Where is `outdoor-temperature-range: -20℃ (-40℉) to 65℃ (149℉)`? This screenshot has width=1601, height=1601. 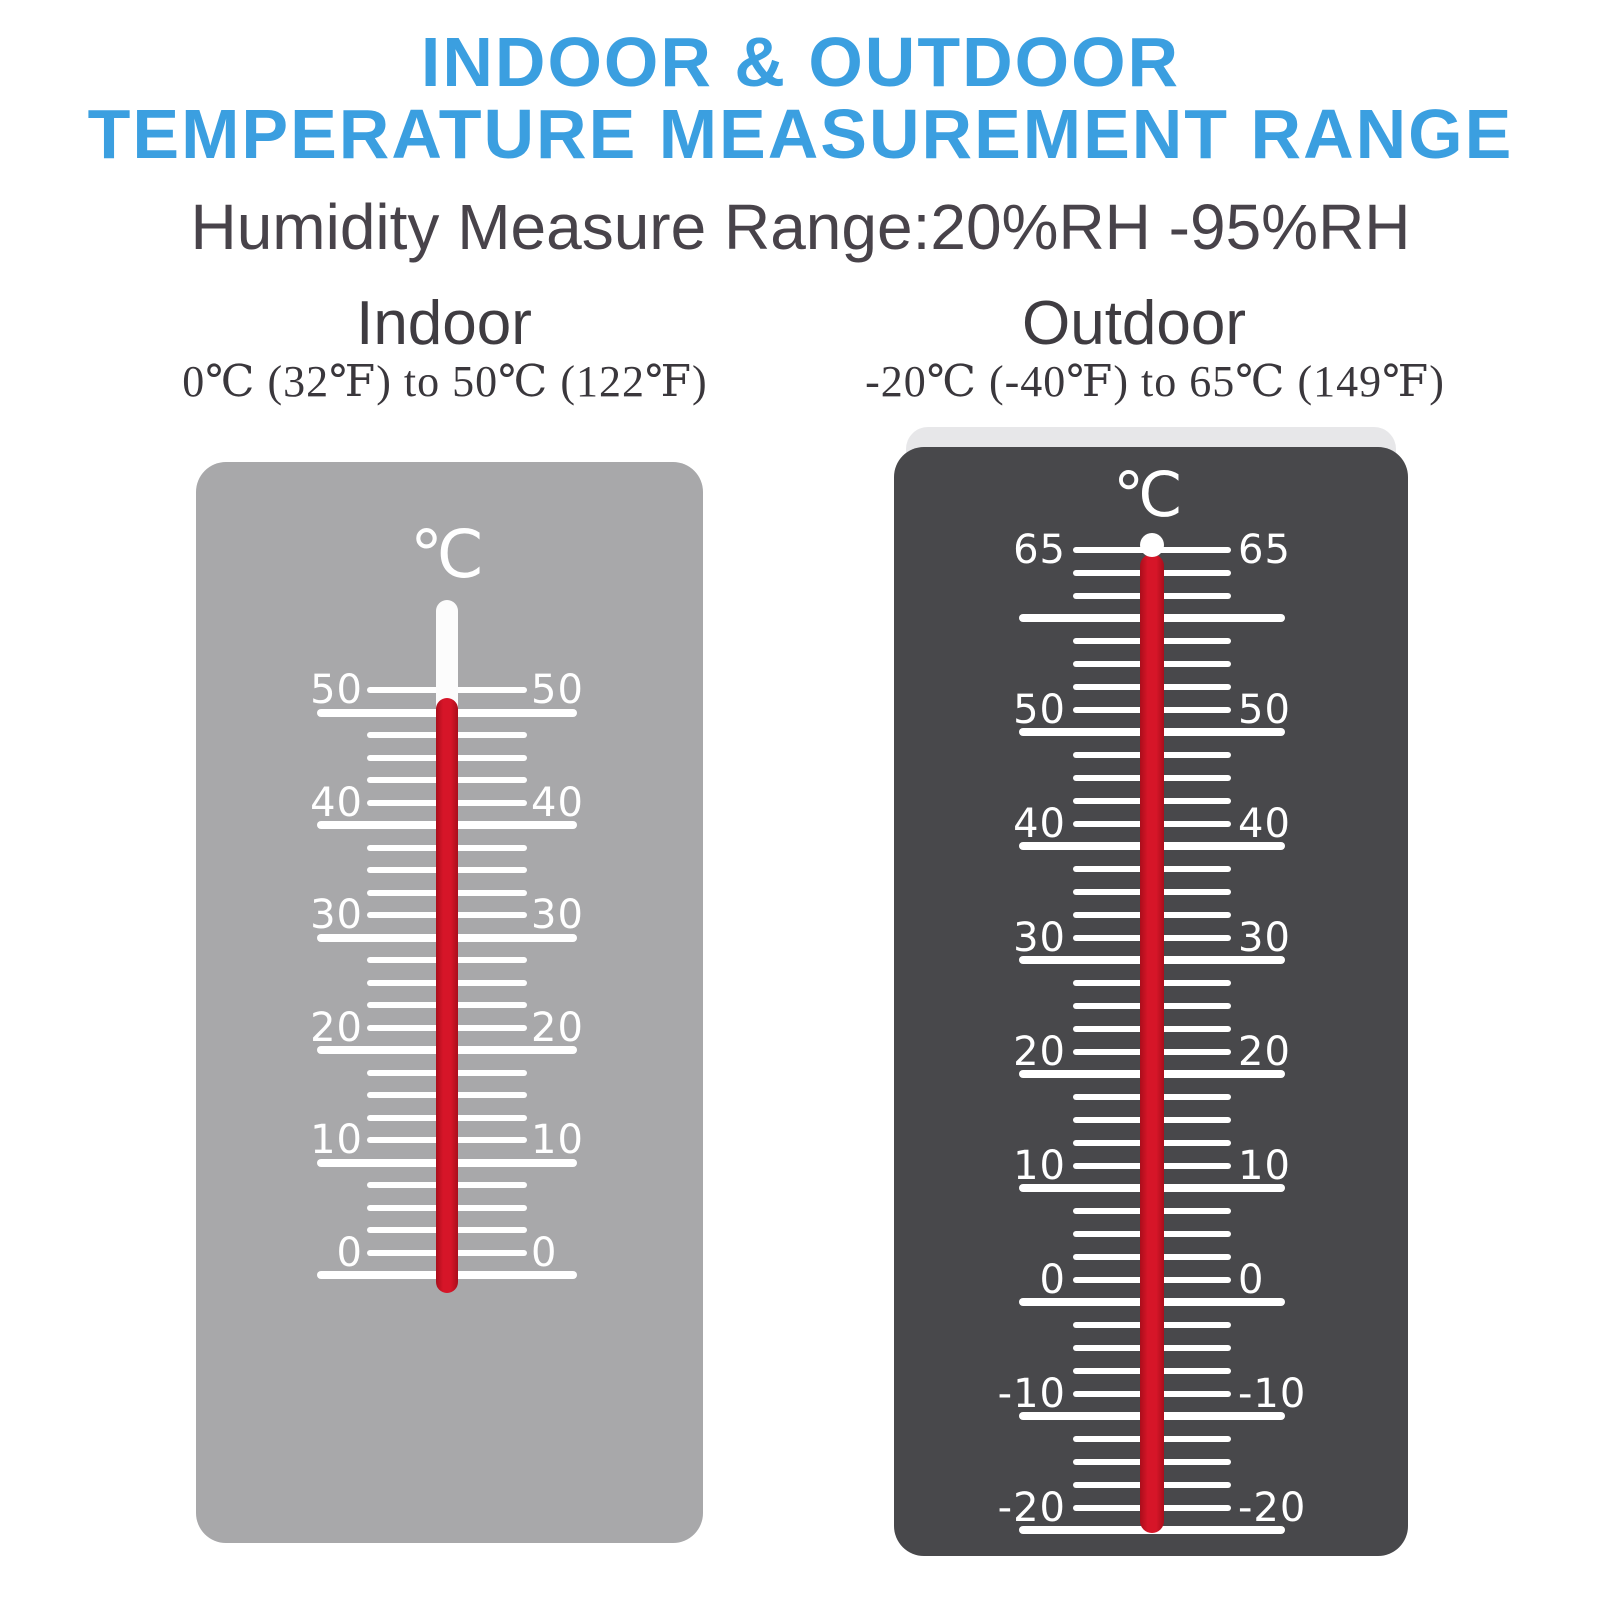 outdoor-temperature-range: -20℃ (-40℉) to 65℃ (149℉) is located at coordinates (1155, 381).